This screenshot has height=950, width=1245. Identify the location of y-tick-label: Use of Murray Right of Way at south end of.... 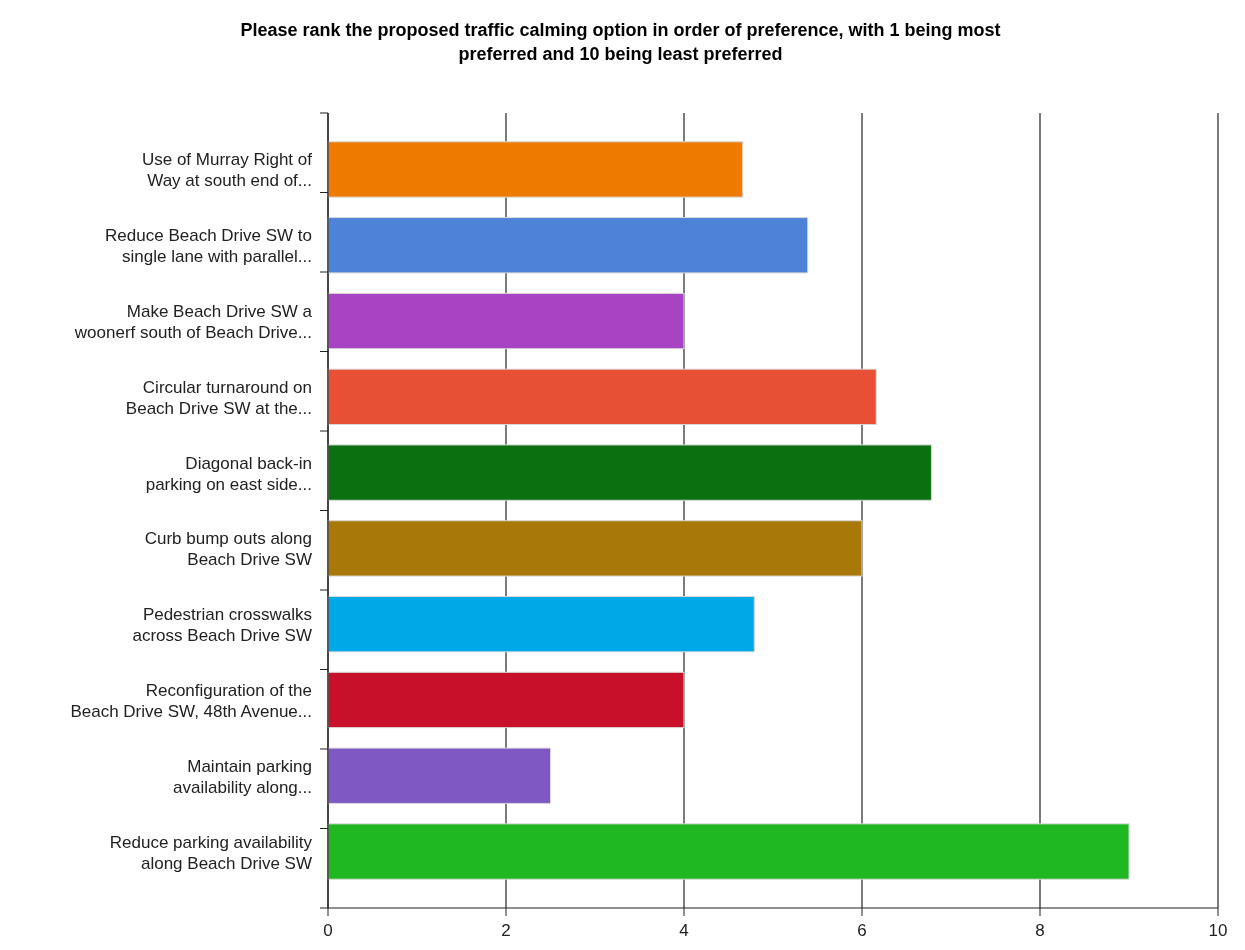
(227, 170).